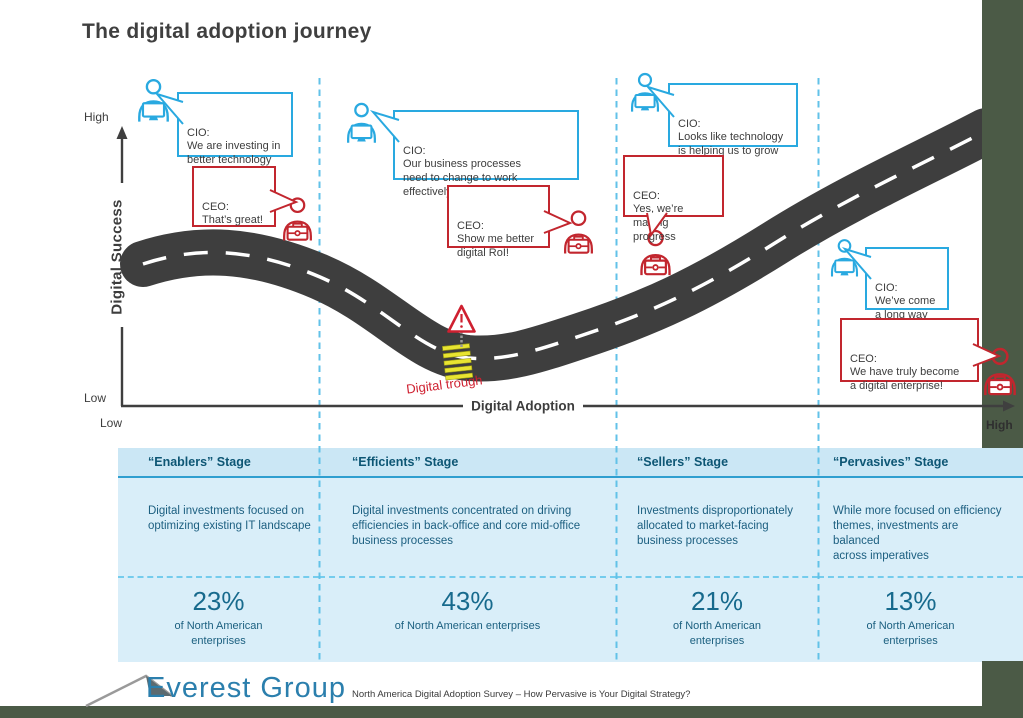  What do you see at coordinates (232, 213) in the screenshot?
I see `ceo-quote: CEO: That’s great!` at bounding box center [232, 213].